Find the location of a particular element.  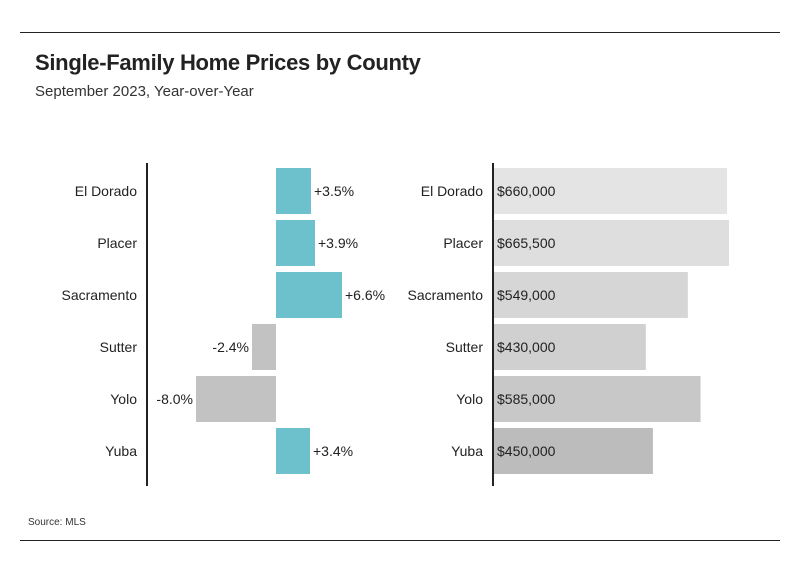

price-data-label: $450,000 is located at coordinates (526, 451).